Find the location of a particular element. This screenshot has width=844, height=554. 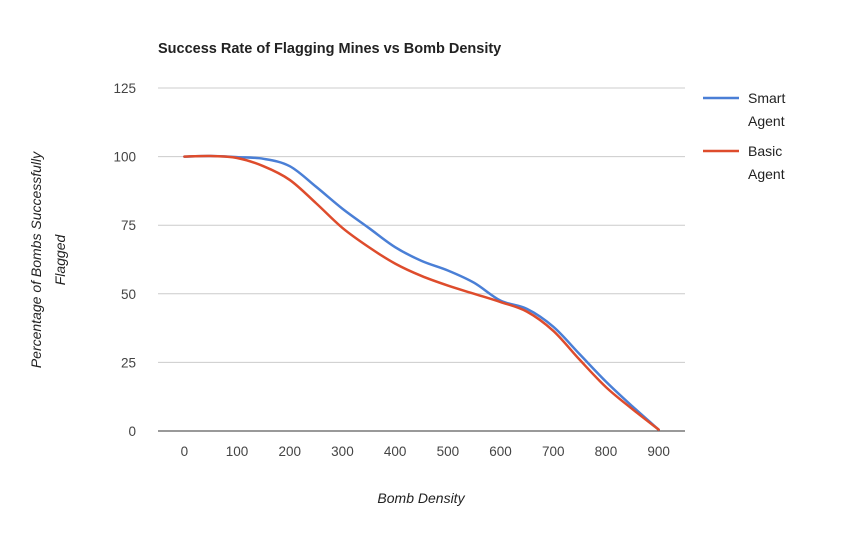

x-tick-label: 0 is located at coordinates (185, 451).